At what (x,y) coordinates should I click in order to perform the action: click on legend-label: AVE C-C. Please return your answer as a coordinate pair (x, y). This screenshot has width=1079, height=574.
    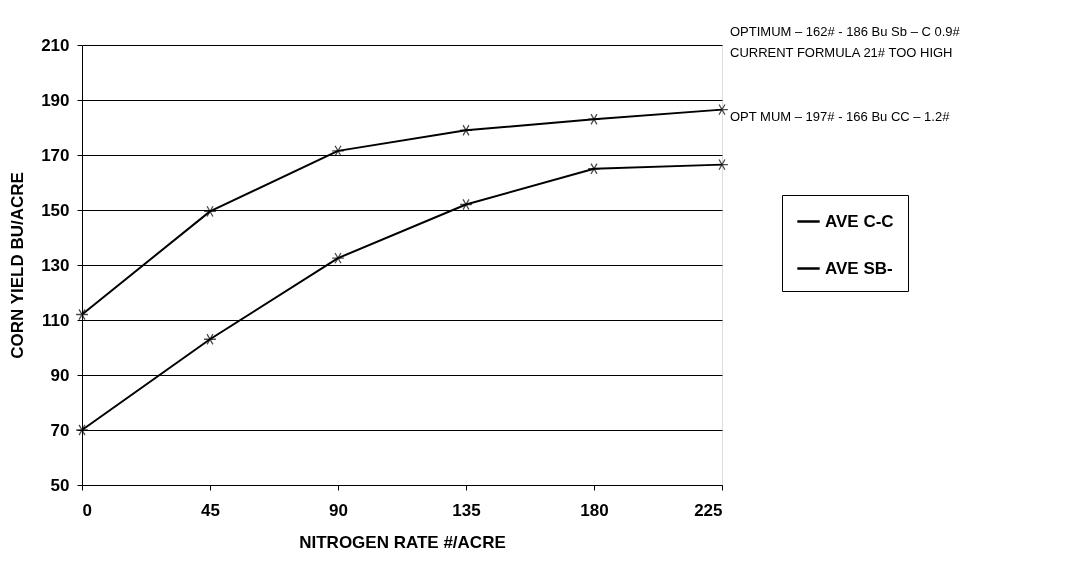
    Looking at the image, I should click on (859, 221).